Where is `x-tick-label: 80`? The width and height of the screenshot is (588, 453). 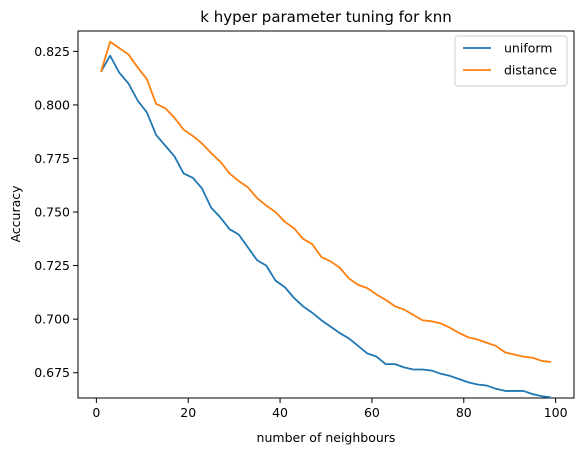
x-tick-label: 80 is located at coordinates (464, 412).